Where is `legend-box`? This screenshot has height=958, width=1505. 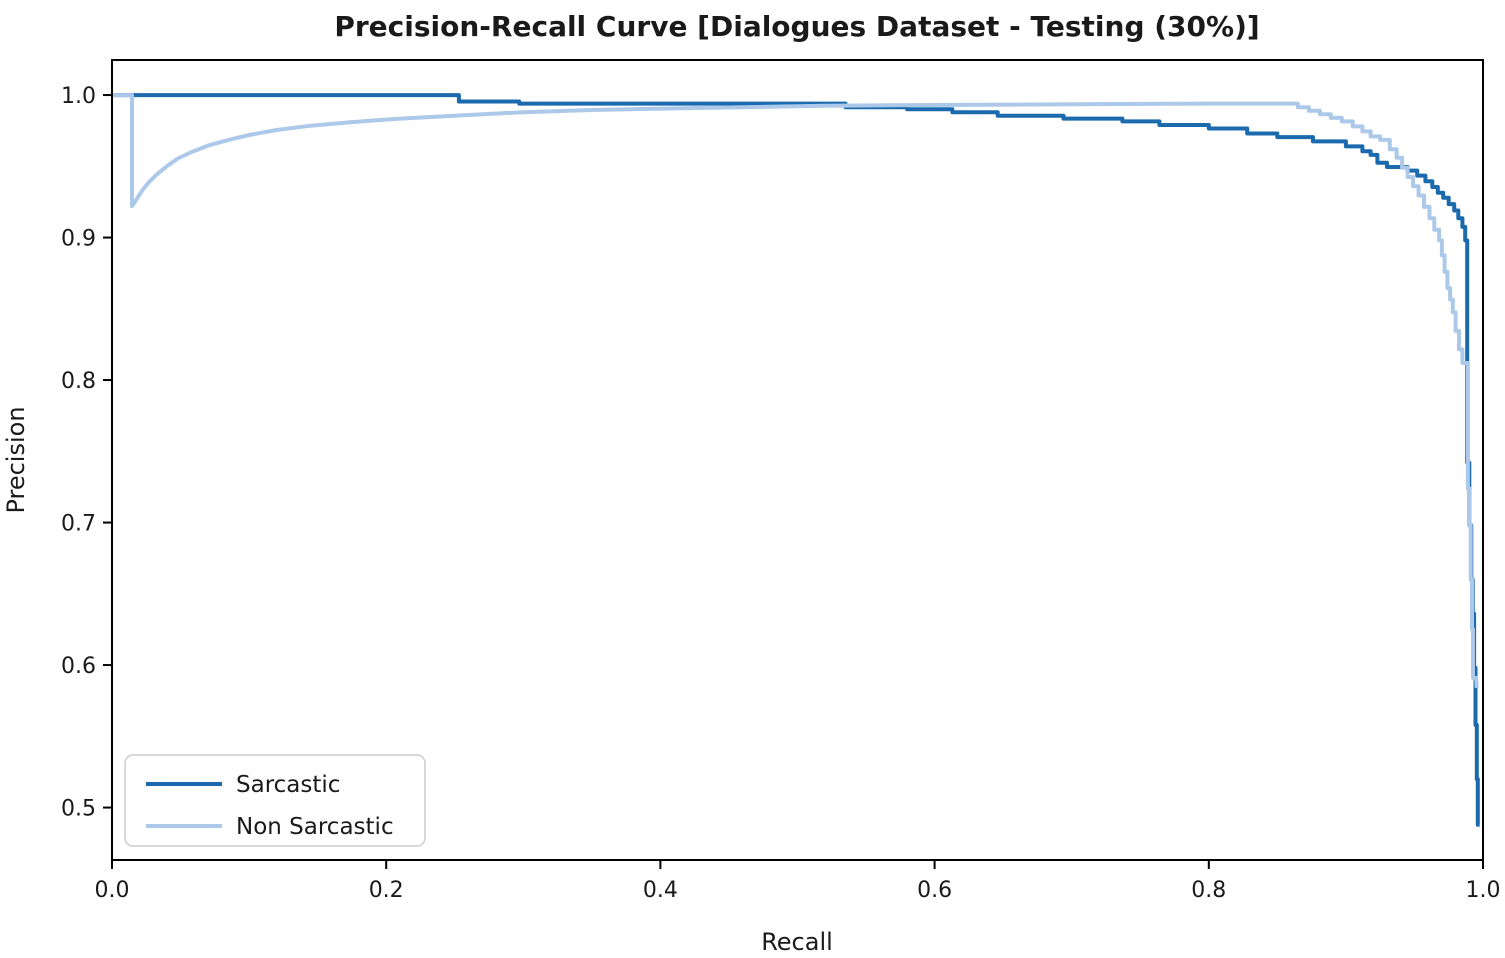 legend-box is located at coordinates (275, 800).